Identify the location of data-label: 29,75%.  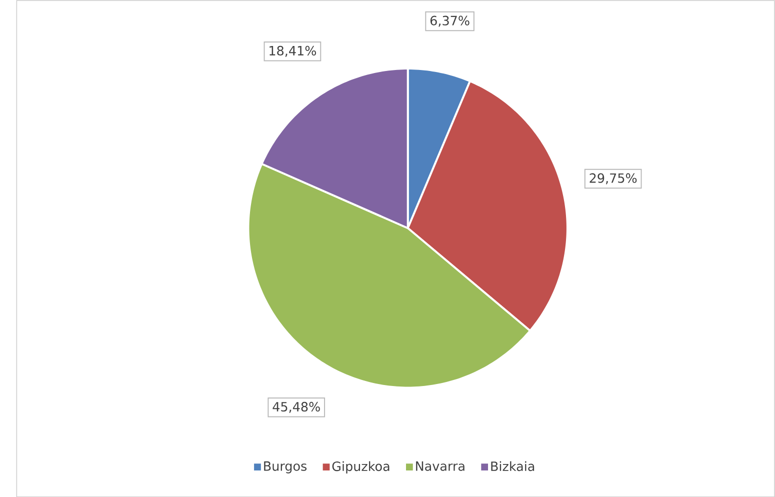
(613, 178).